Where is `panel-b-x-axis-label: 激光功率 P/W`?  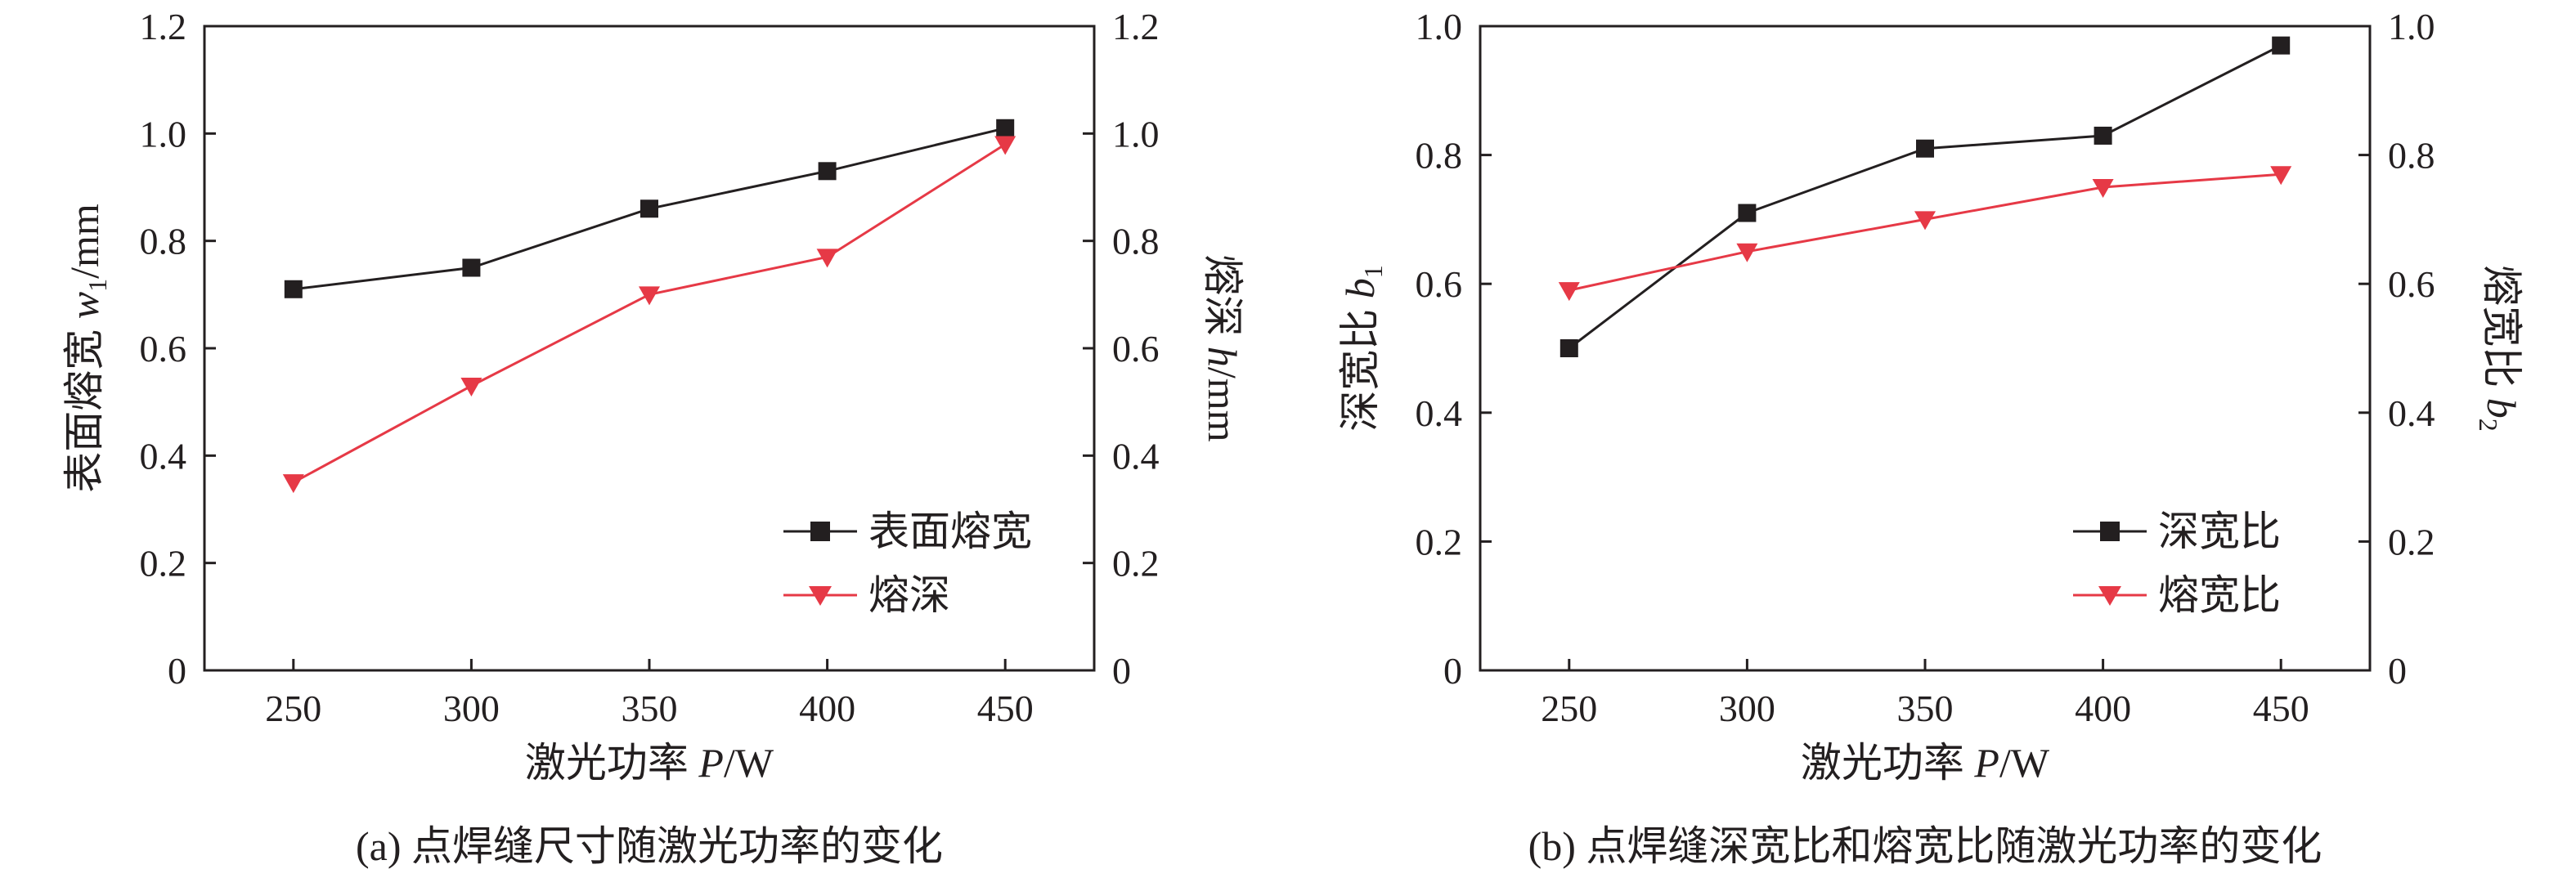
panel-b-x-axis-label: 激光功率 P/W is located at coordinates (1925, 763).